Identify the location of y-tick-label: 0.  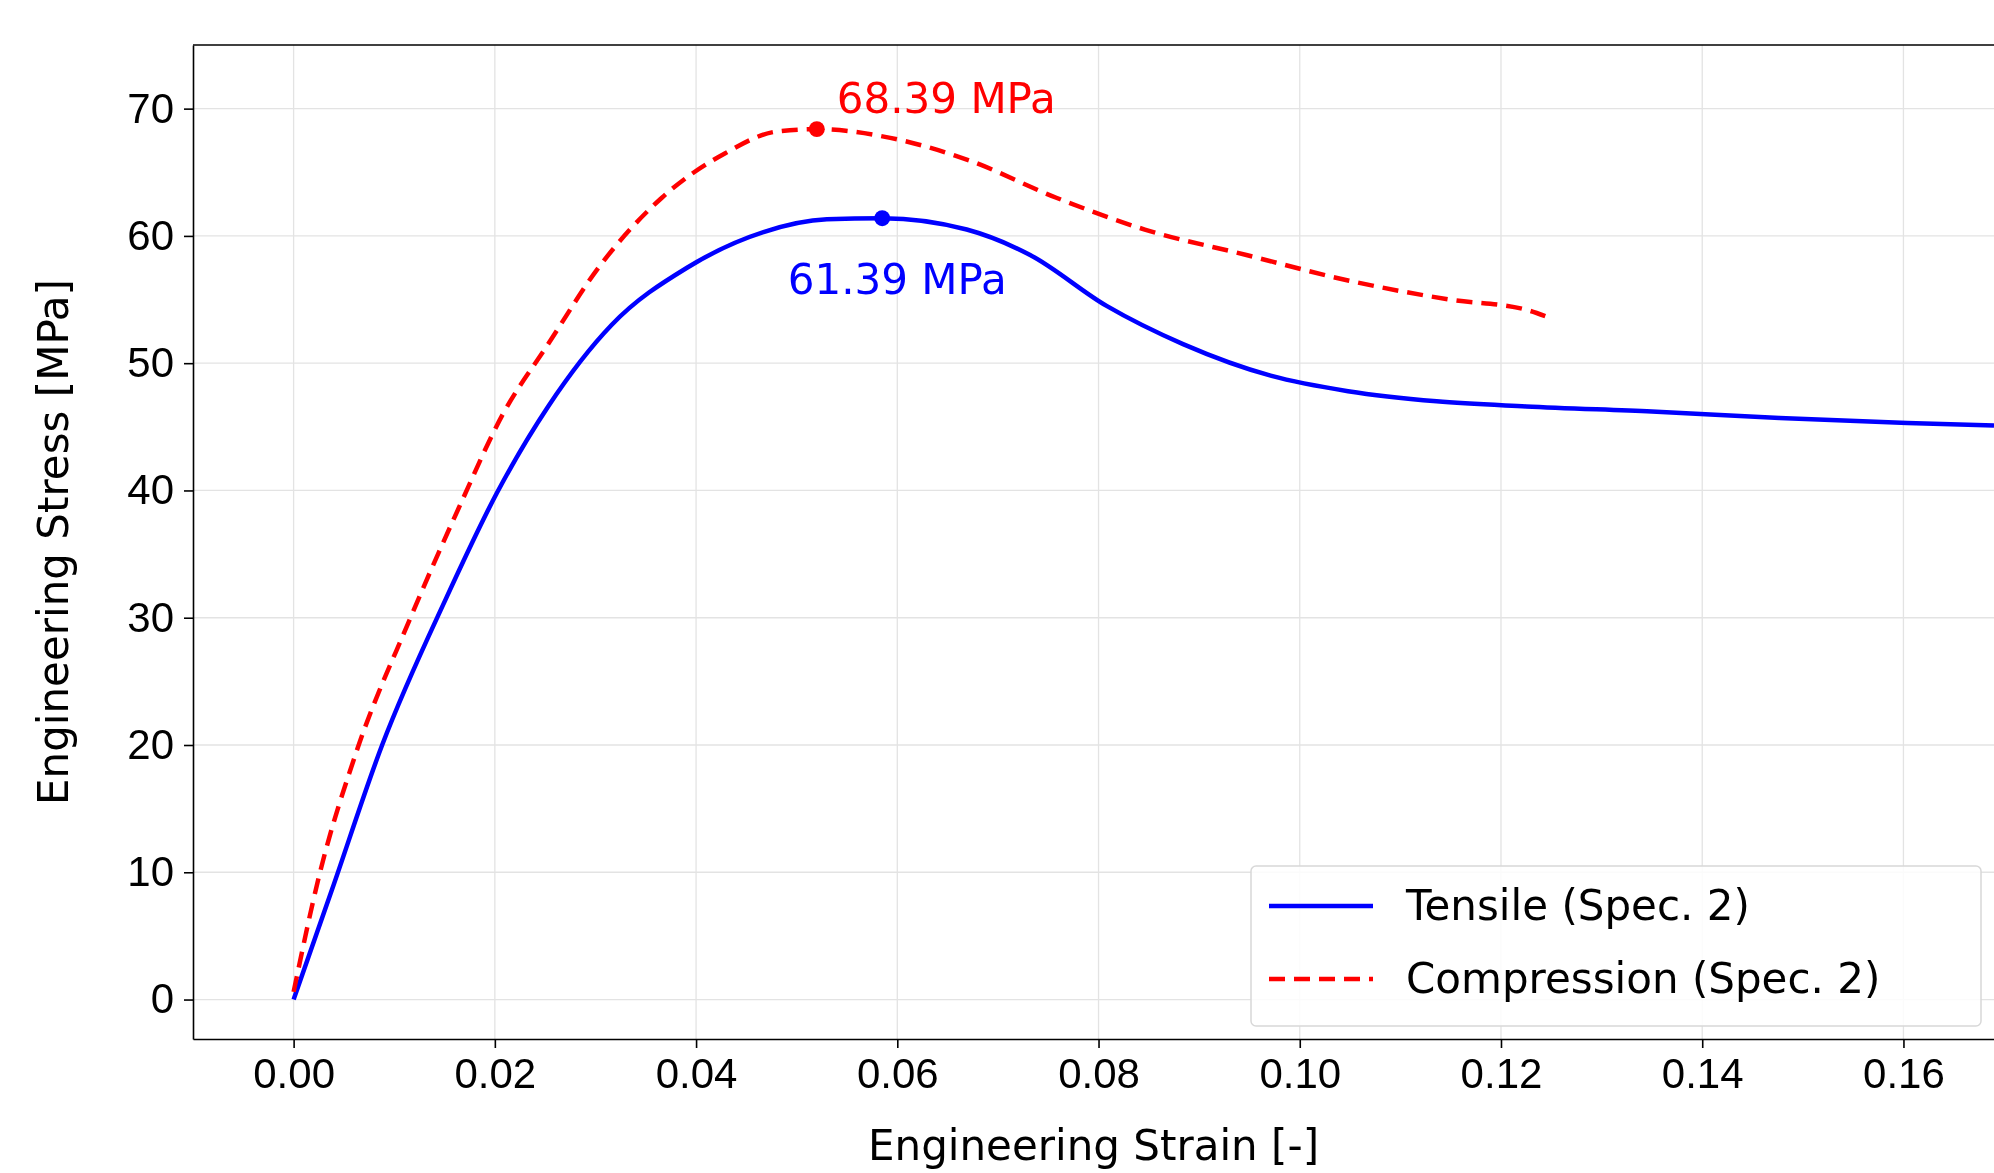
(162, 999).